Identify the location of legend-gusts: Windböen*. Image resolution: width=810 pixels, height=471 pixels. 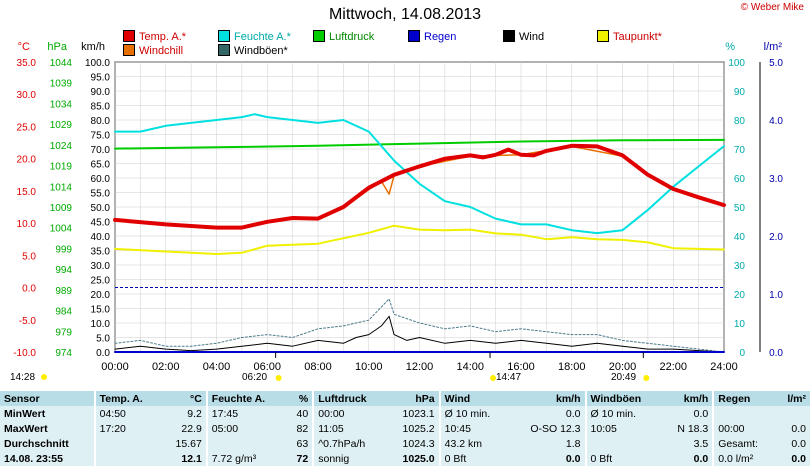
(253, 50).